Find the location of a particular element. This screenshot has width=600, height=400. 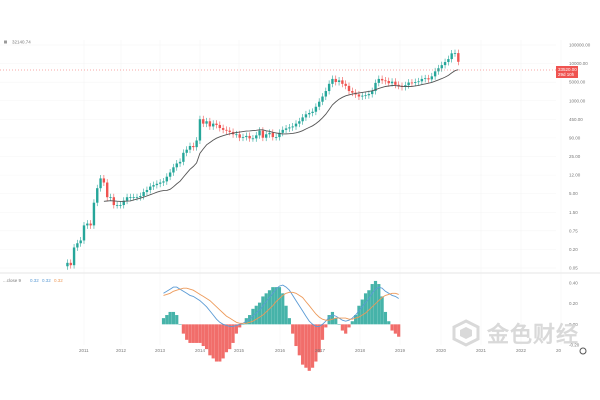

indicator-value-3: 0.32 is located at coordinates (58, 280).